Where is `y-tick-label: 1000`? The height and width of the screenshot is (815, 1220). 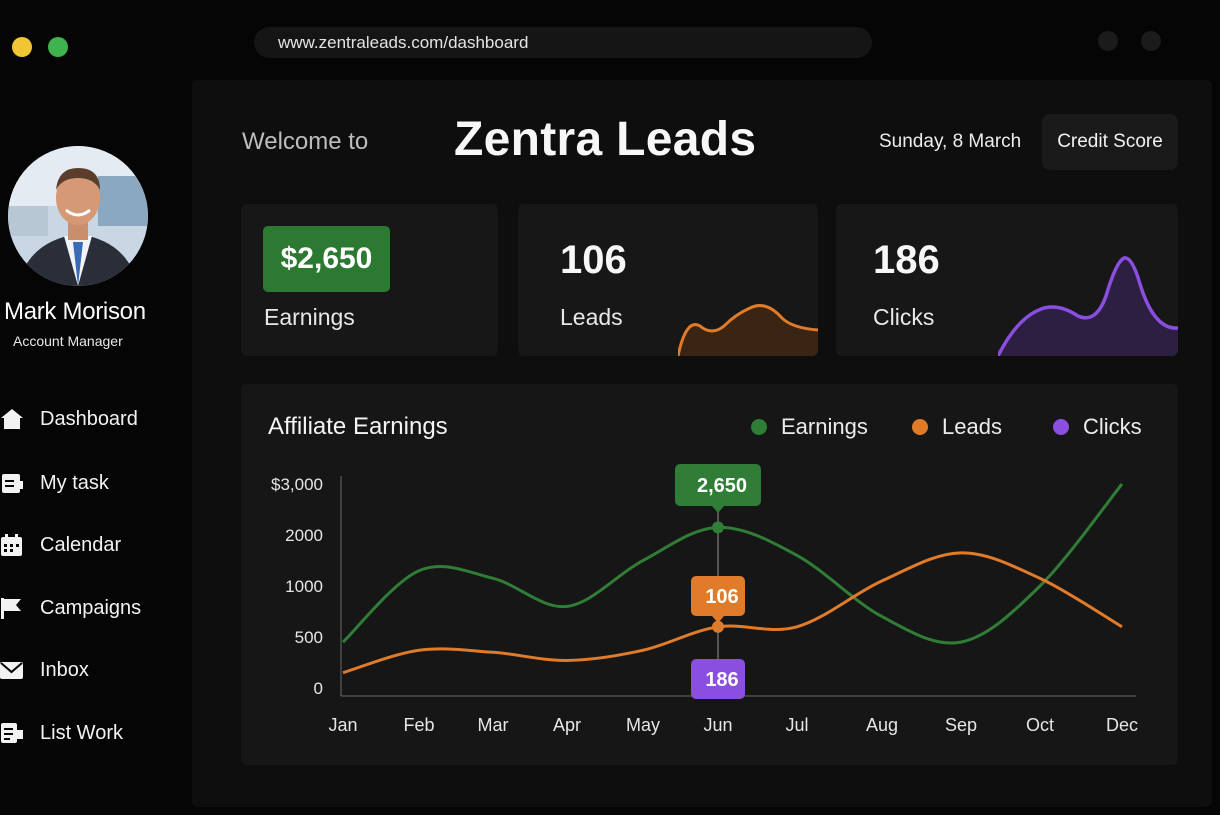
y-tick-label: 1000 is located at coordinates (304, 586).